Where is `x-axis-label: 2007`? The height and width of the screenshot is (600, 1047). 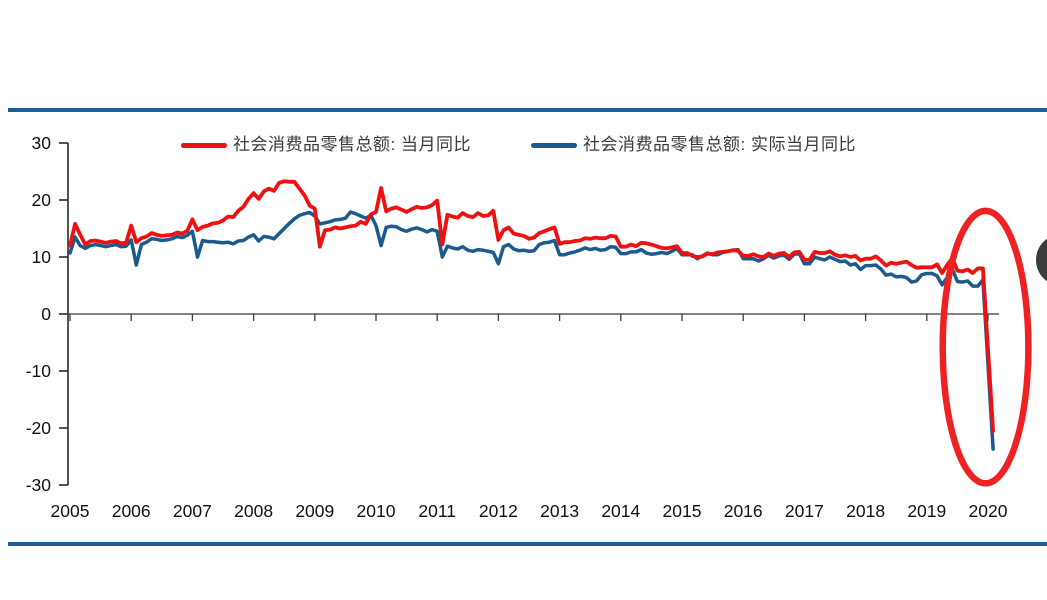
x-axis-label: 2007 is located at coordinates (192, 511).